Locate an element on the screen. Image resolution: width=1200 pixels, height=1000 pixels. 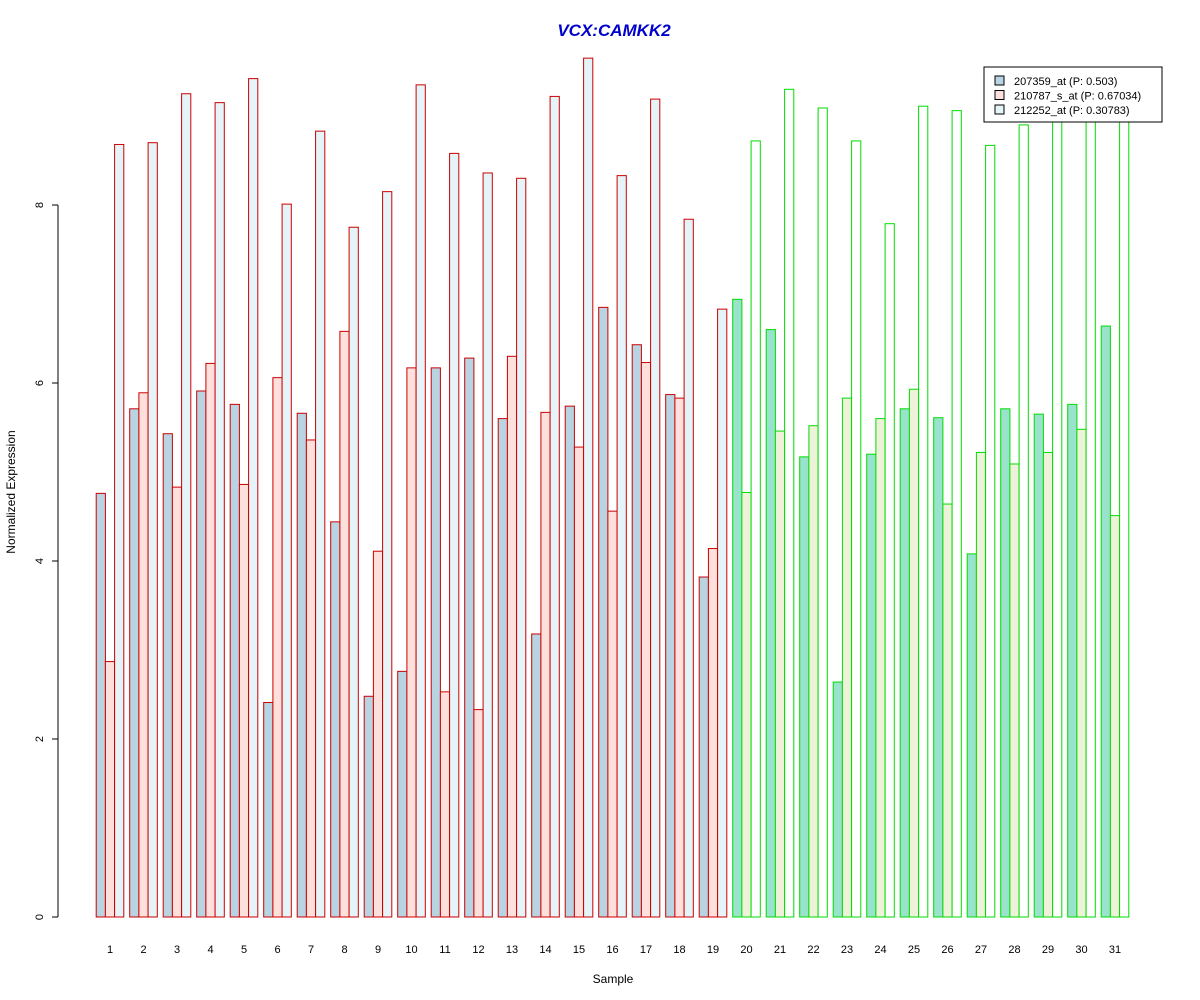
x-tick-label: 10 is located at coordinates (411, 950).